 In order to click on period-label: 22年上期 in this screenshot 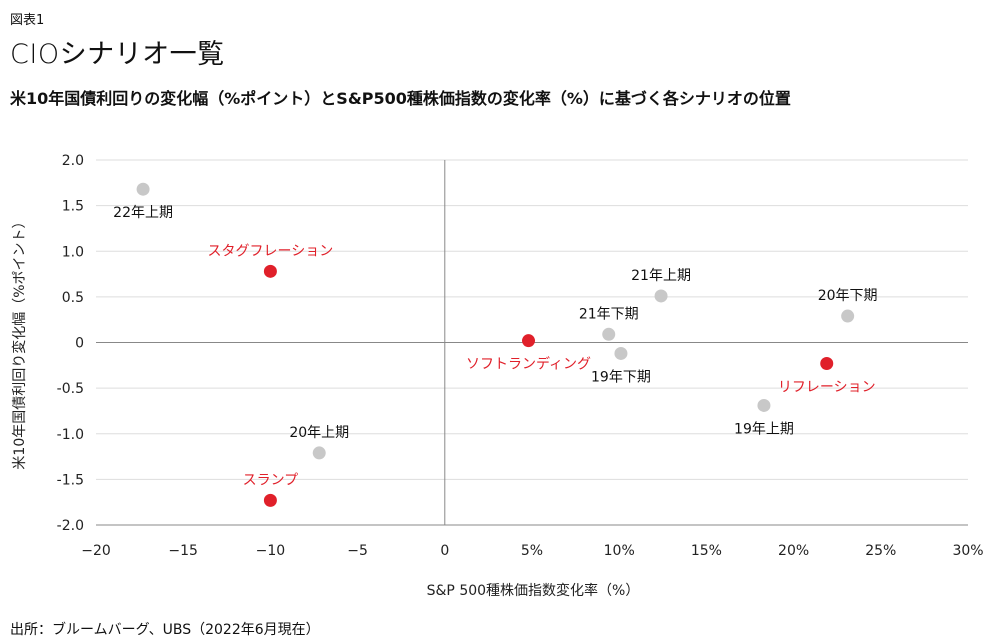, I will do `click(143, 213)`.